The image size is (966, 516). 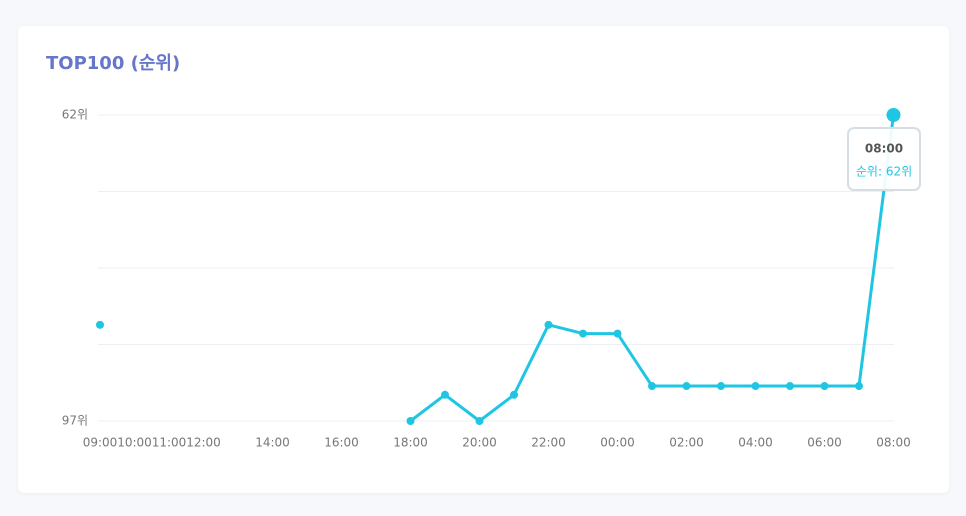 What do you see at coordinates (75, 421) in the screenshot?
I see `y-tick-label: 97위` at bounding box center [75, 421].